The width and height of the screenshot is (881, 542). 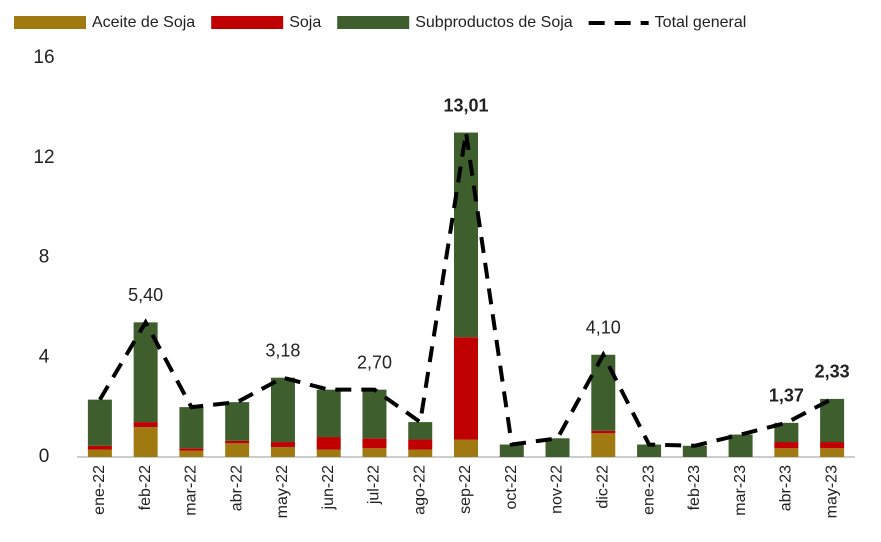 What do you see at coordinates (832, 372) in the screenshot?
I see `data-label: 2,33` at bounding box center [832, 372].